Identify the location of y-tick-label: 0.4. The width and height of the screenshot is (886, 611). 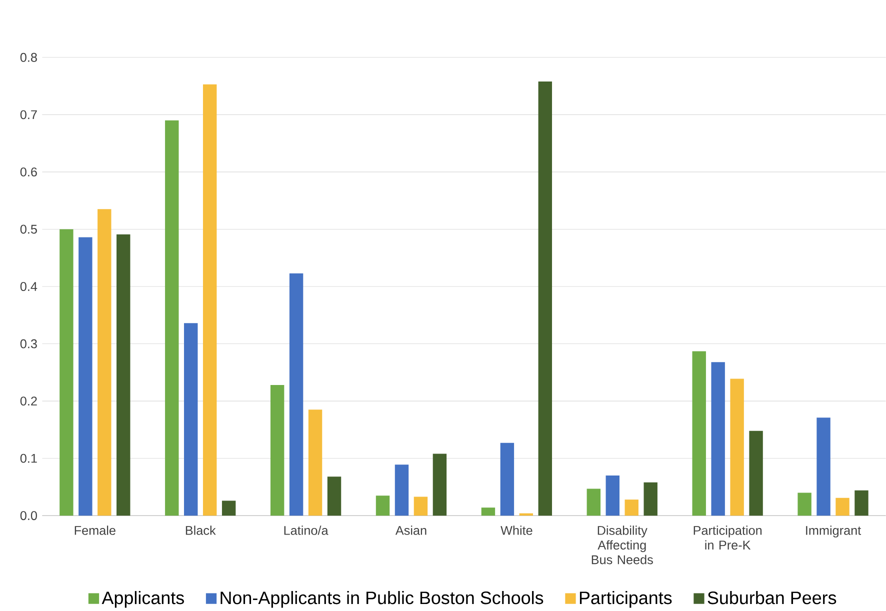
(29, 286).